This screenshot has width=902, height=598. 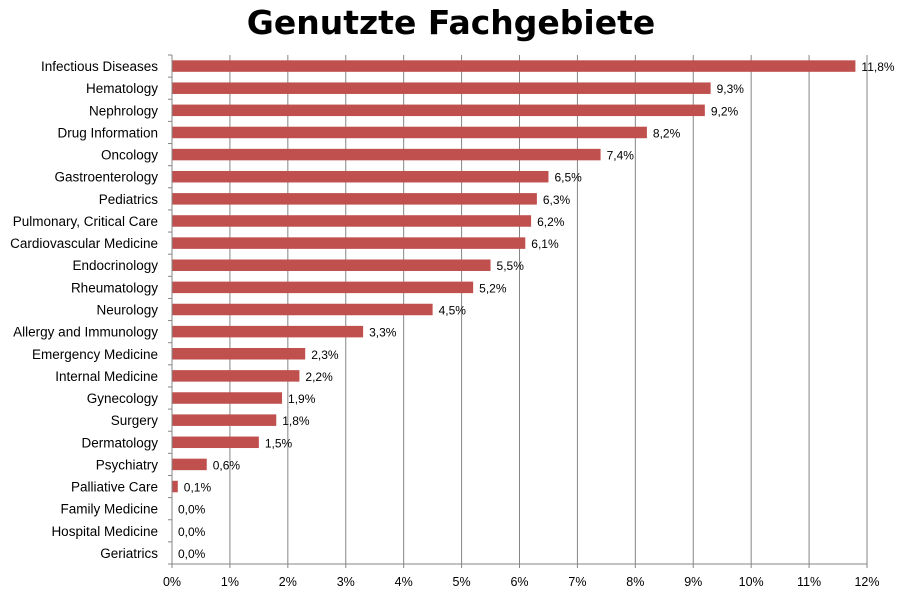 What do you see at coordinates (172, 582) in the screenshot?
I see `x-tick-label: 0%` at bounding box center [172, 582].